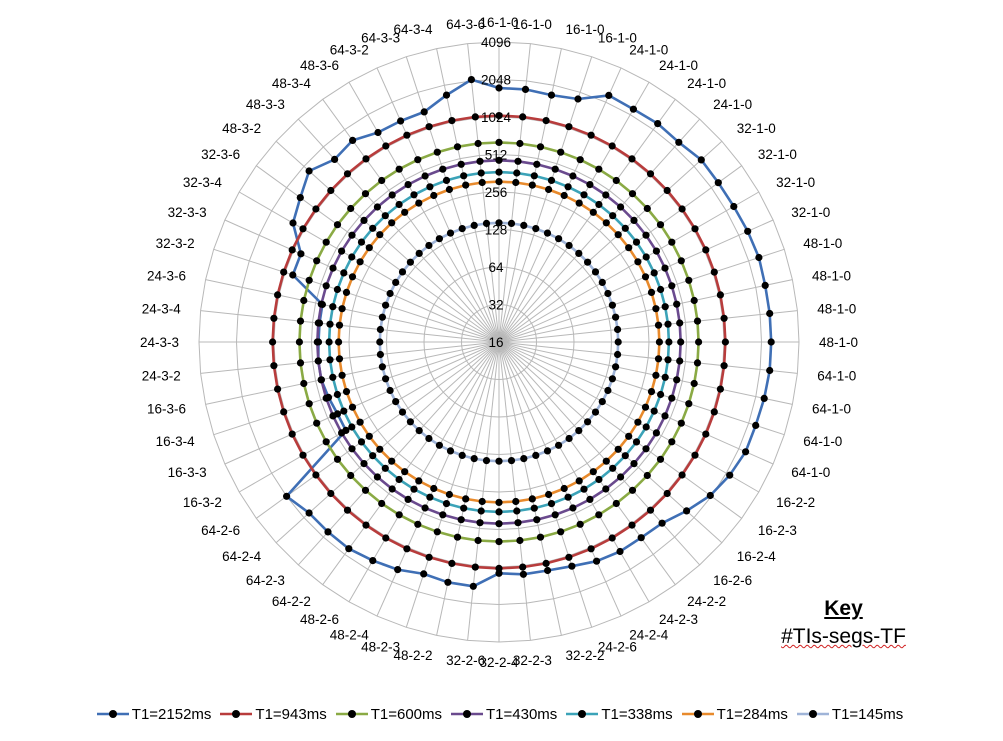 The image size is (1003, 741). I want to click on legend-label-0: T1=2152ms, so click(171, 714).